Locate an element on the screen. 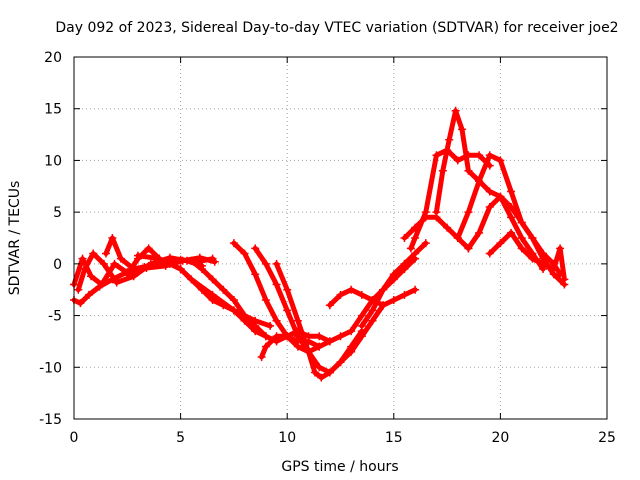  x-axis-label: GPS time / hours is located at coordinates (339, 467).